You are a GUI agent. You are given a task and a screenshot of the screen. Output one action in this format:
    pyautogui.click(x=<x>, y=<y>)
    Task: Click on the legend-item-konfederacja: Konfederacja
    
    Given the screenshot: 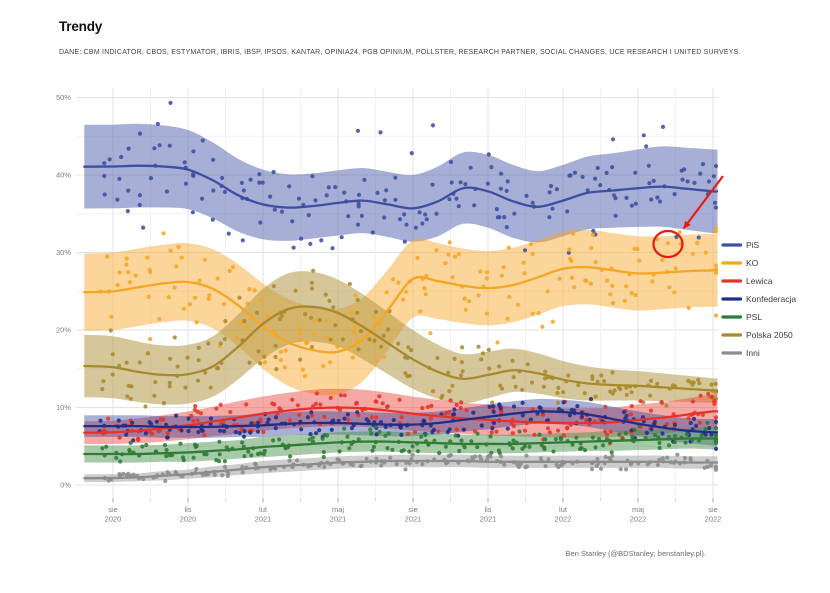 What is the action you would take?
    pyautogui.click(x=758, y=299)
    